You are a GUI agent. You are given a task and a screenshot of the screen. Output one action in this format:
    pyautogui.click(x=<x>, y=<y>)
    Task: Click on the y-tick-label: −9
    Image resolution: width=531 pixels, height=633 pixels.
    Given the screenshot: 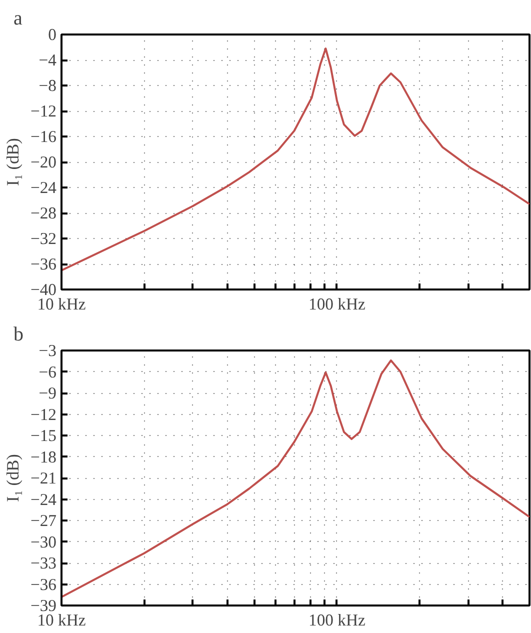 What is the action you would take?
    pyautogui.click(x=47, y=393)
    